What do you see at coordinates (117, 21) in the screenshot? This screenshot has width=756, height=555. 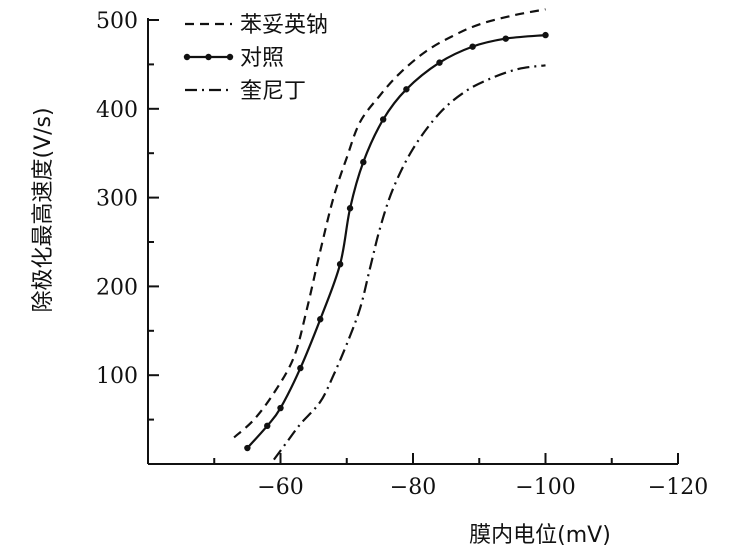 I see `y-tick-label: 500` at bounding box center [117, 21].